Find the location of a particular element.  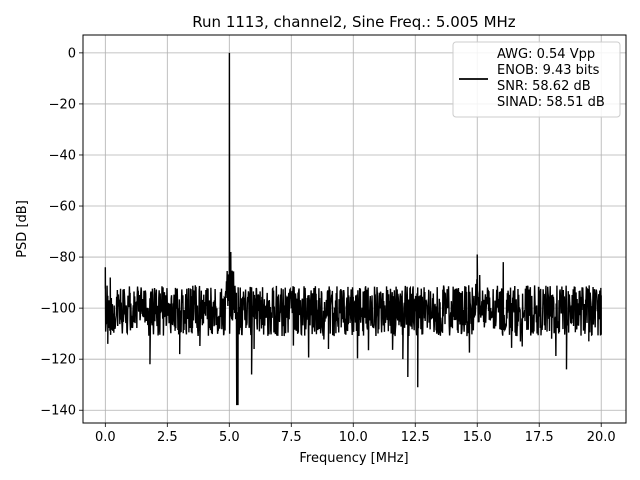

x-tick-label: 17.5 is located at coordinates (539, 437).